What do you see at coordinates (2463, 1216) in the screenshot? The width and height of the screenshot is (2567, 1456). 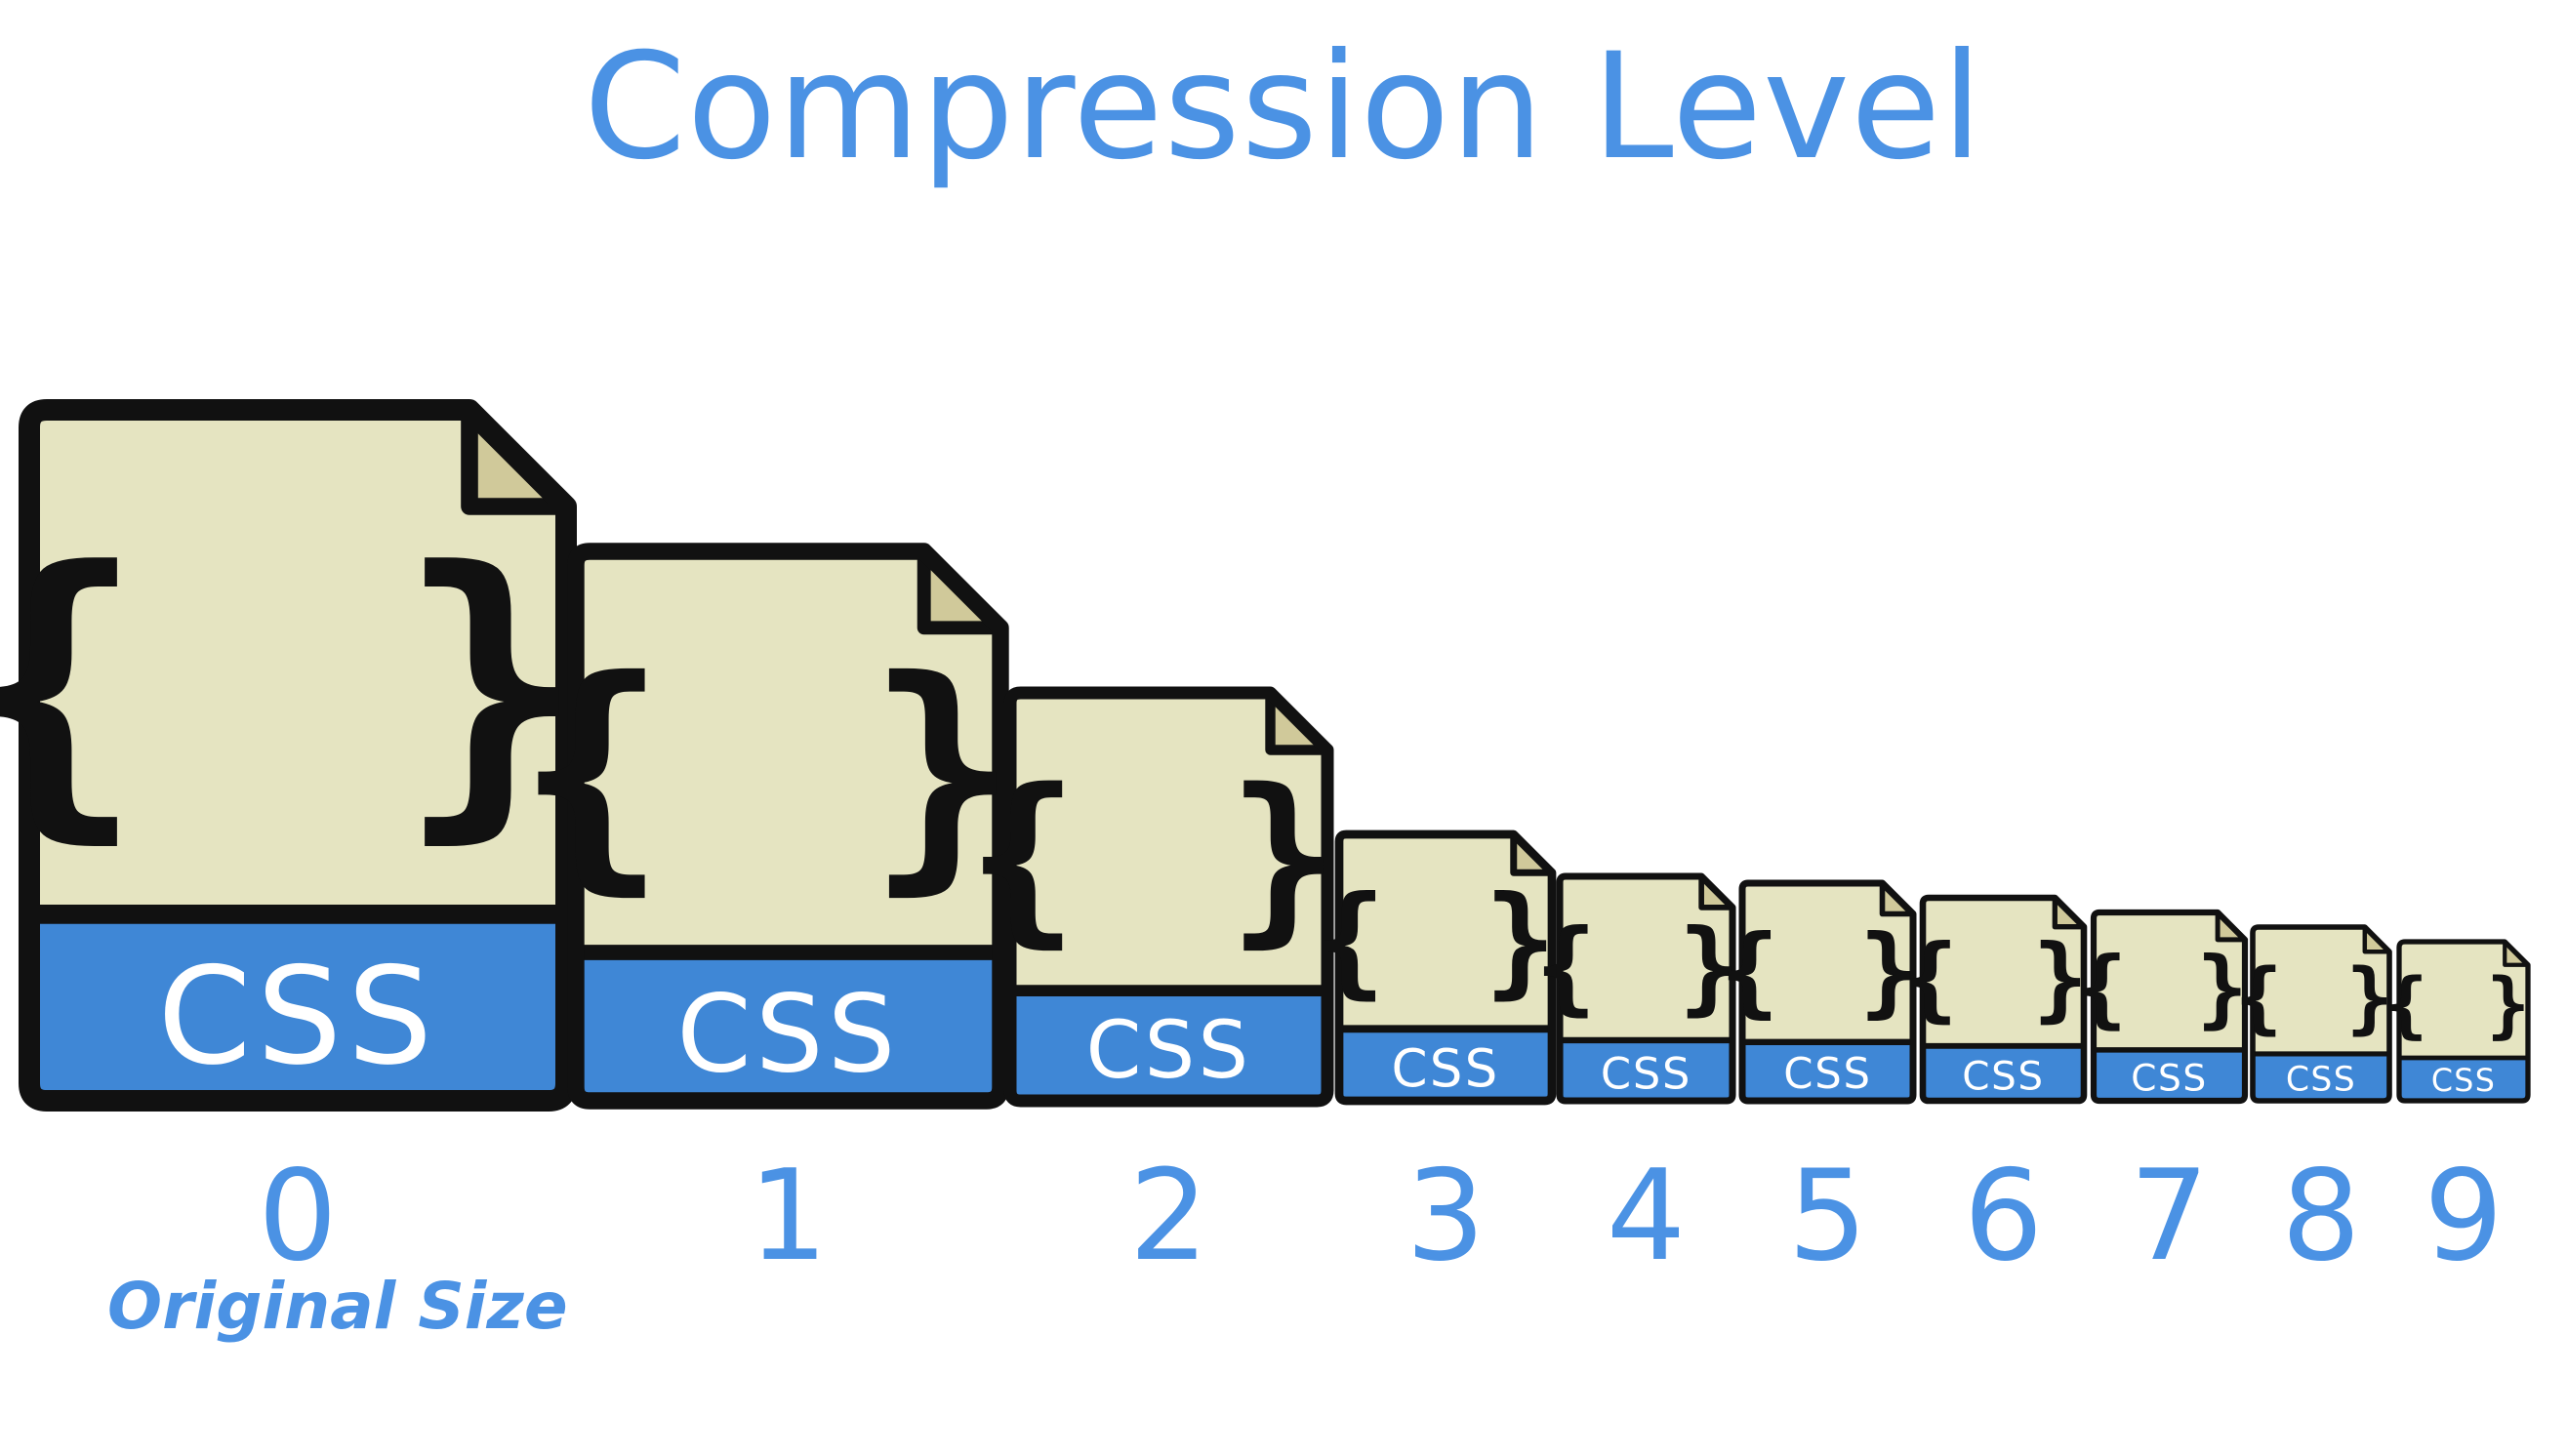 I see `level-number: 9` at bounding box center [2463, 1216].